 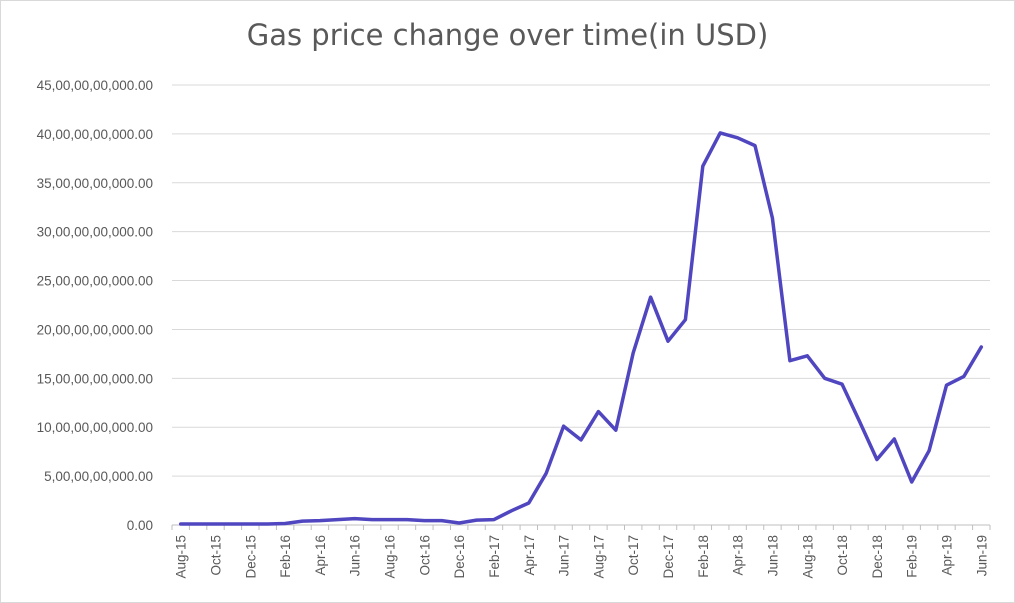 I want to click on x-tick-label: Feb-18, so click(x=703, y=556).